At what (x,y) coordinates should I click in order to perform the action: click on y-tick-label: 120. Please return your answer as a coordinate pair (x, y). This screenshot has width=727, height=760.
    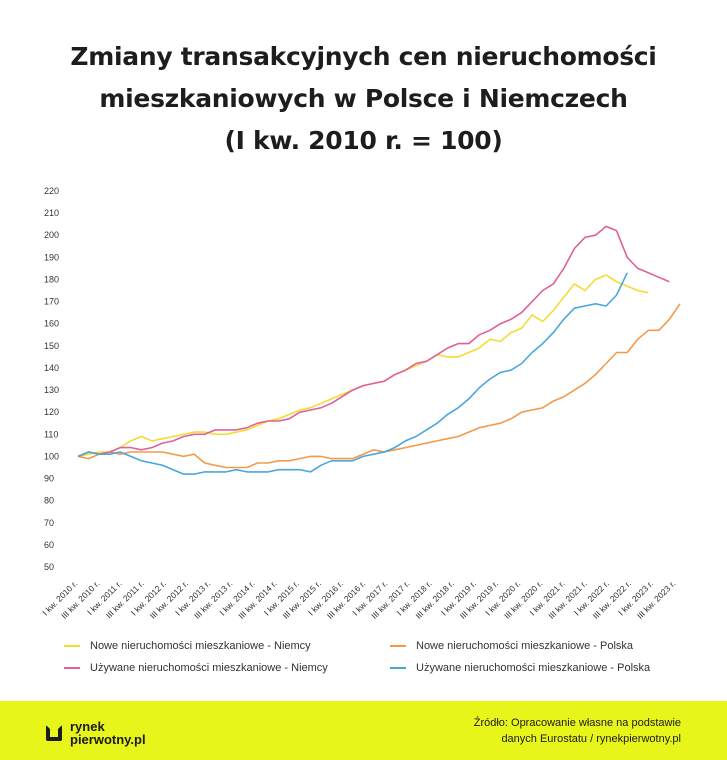
    Looking at the image, I should click on (51, 412).